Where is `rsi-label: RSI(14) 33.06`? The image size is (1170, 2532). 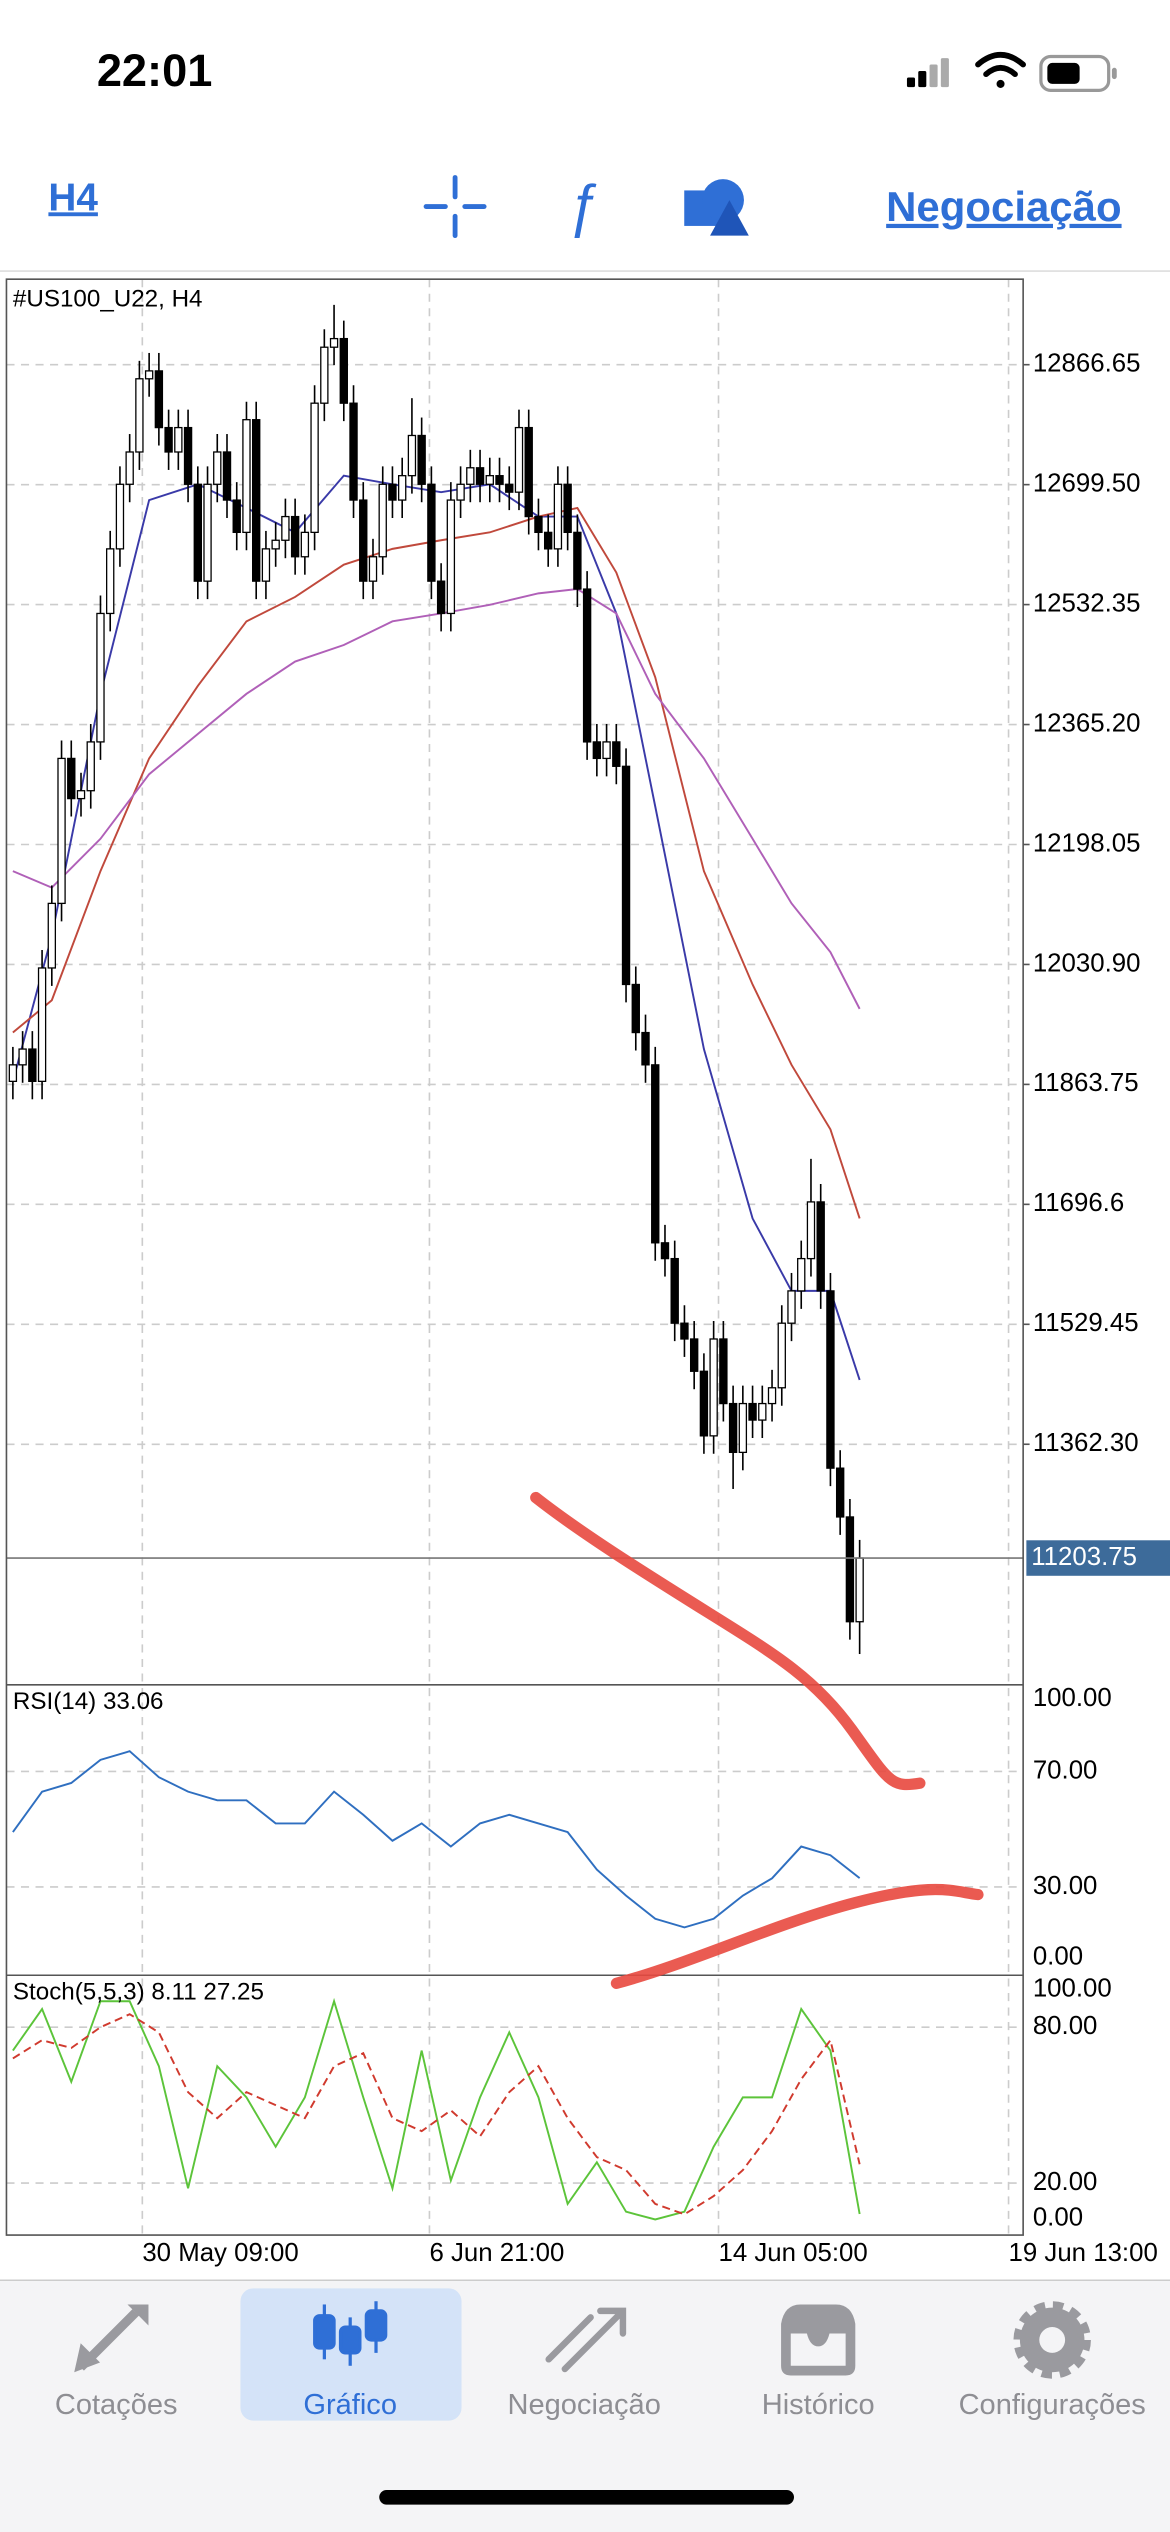 rsi-label: RSI(14) 33.06 is located at coordinates (88, 1701).